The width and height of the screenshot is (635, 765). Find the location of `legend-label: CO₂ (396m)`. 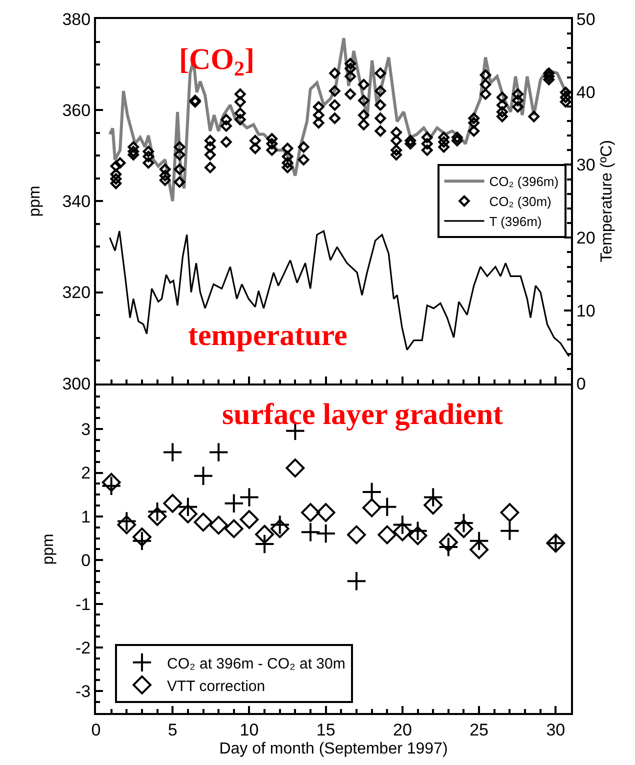

legend-label: CO₂ (396m) is located at coordinates (524, 182).